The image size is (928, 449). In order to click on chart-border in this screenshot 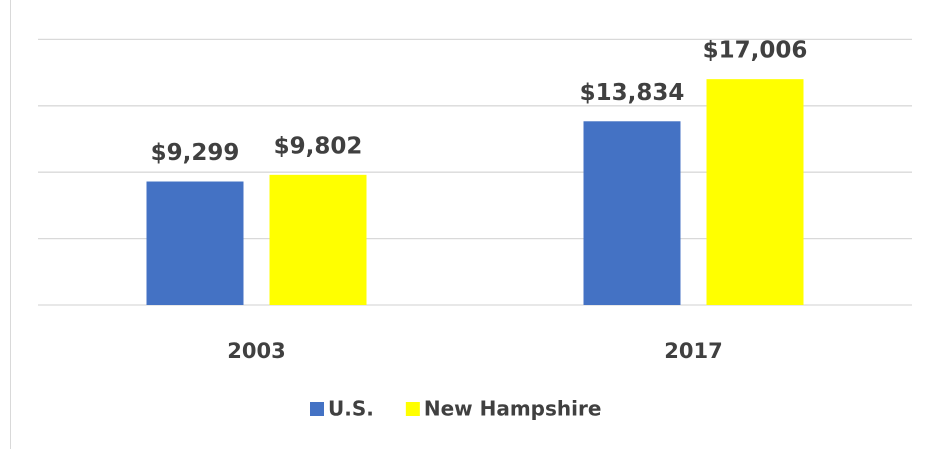, I will do `click(10, 224)`.